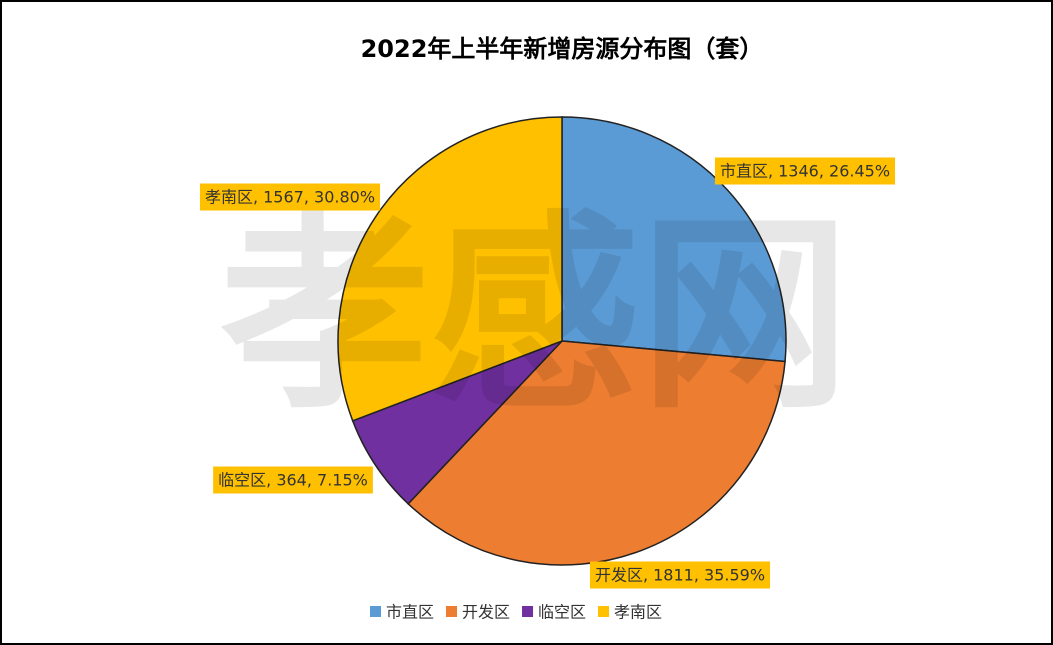 Image resolution: width=1053 pixels, height=645 pixels. Describe the element at coordinates (410, 612) in the screenshot. I see `legend-label: 市直区` at that location.